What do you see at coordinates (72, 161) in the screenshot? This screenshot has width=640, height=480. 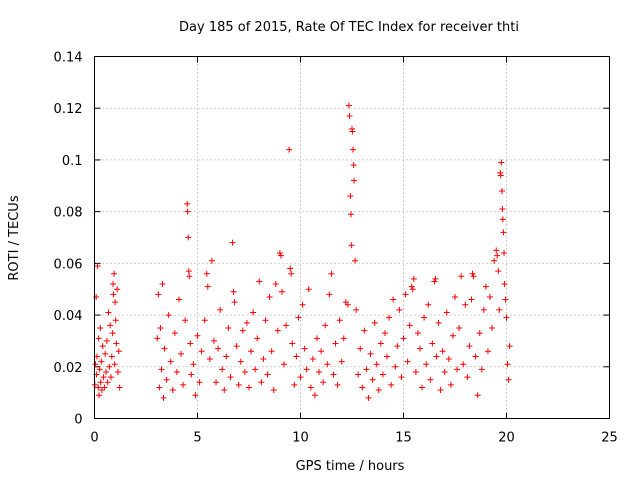 I see `y-tick-label: 0.1` at bounding box center [72, 161].